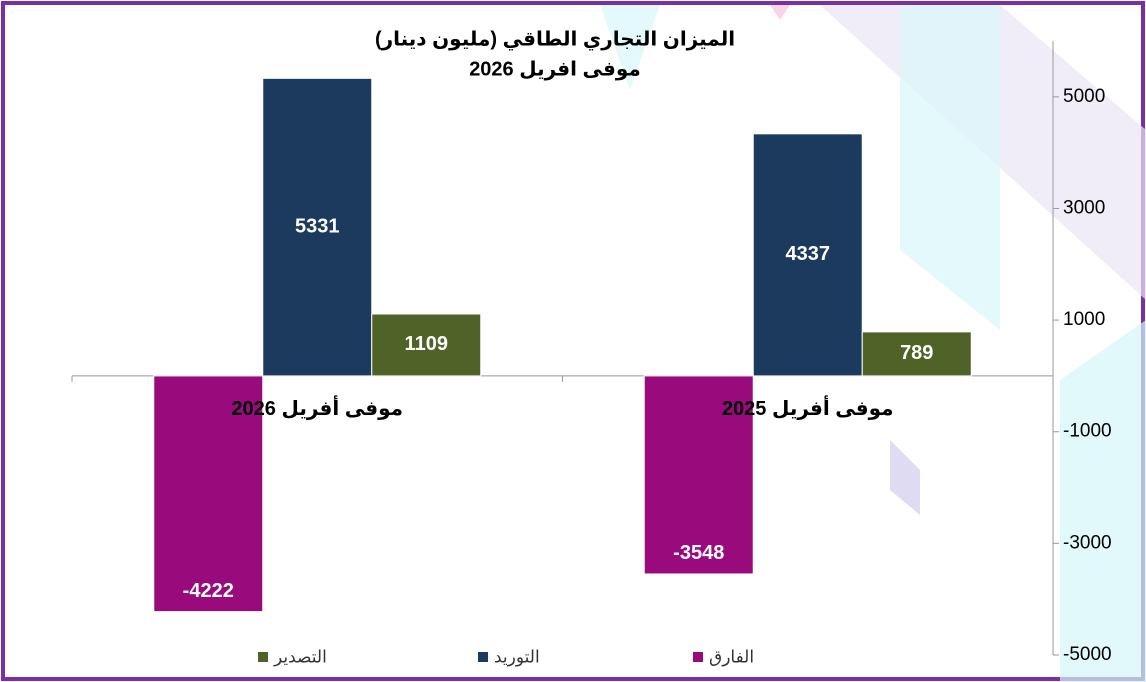 The width and height of the screenshot is (1146, 682). Describe the element at coordinates (300, 656) in the screenshot. I see `legend-label: التصدير` at that location.